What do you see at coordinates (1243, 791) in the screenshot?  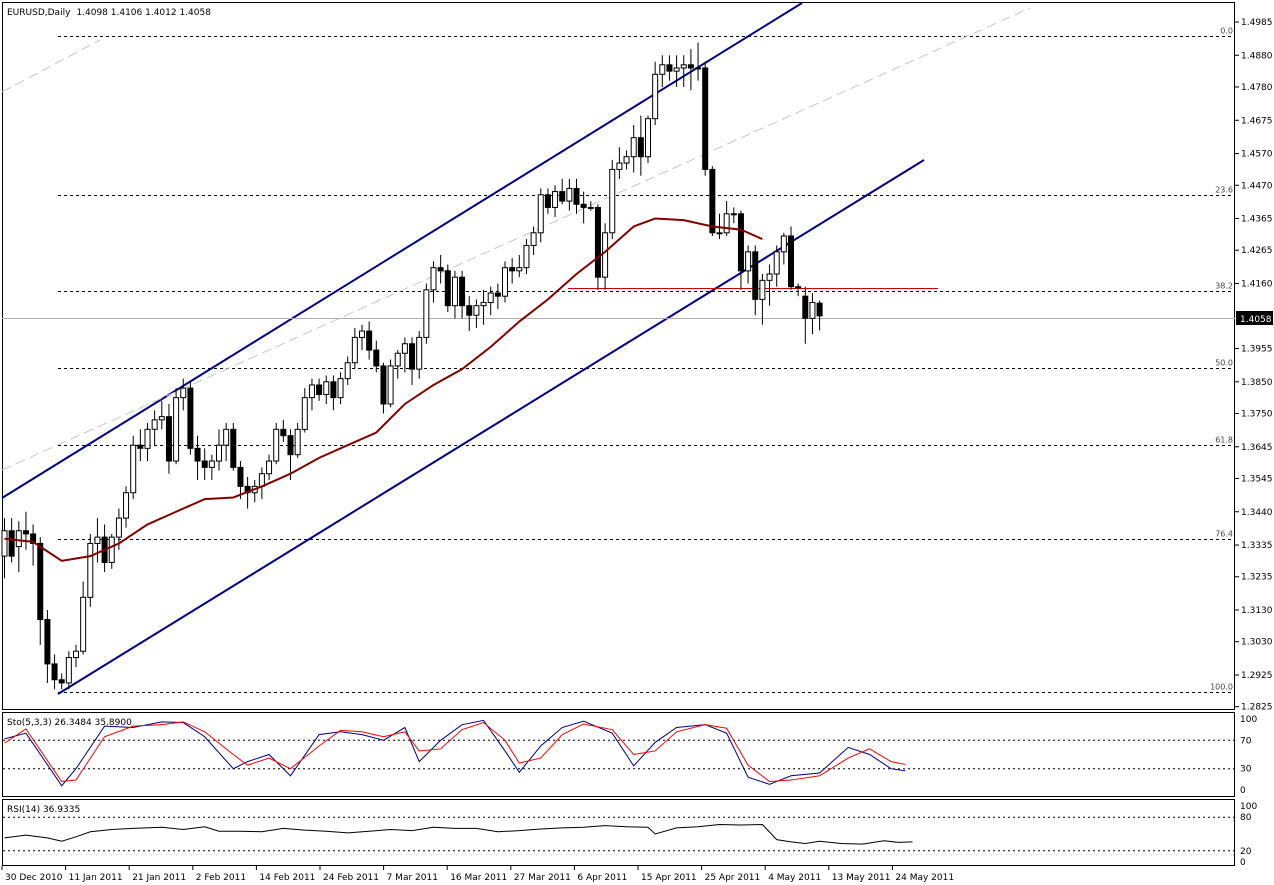 I see `stochastic-tick-label: 0` at bounding box center [1243, 791].